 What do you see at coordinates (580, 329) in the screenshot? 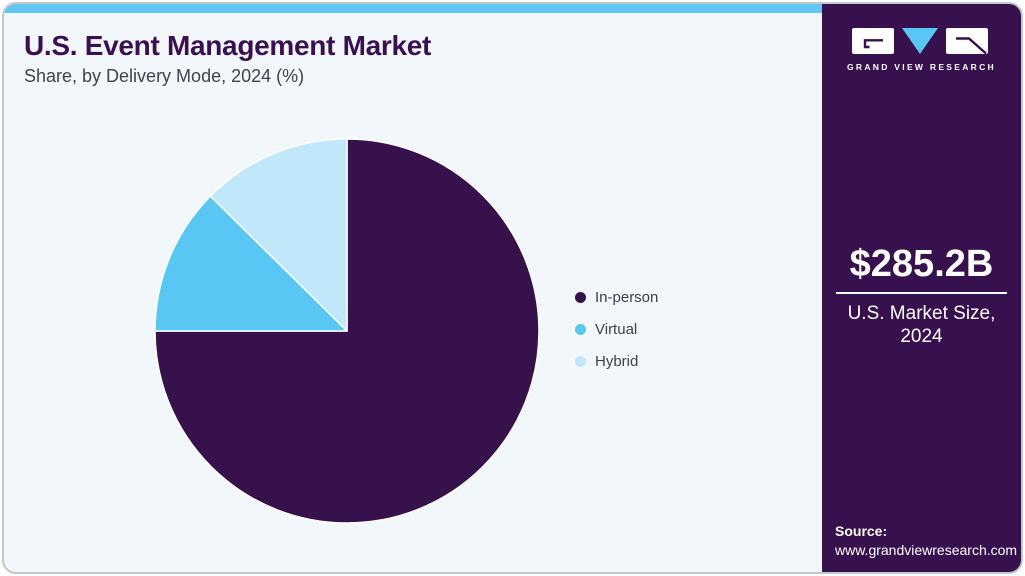
I see `legend-dot-virtual` at bounding box center [580, 329].